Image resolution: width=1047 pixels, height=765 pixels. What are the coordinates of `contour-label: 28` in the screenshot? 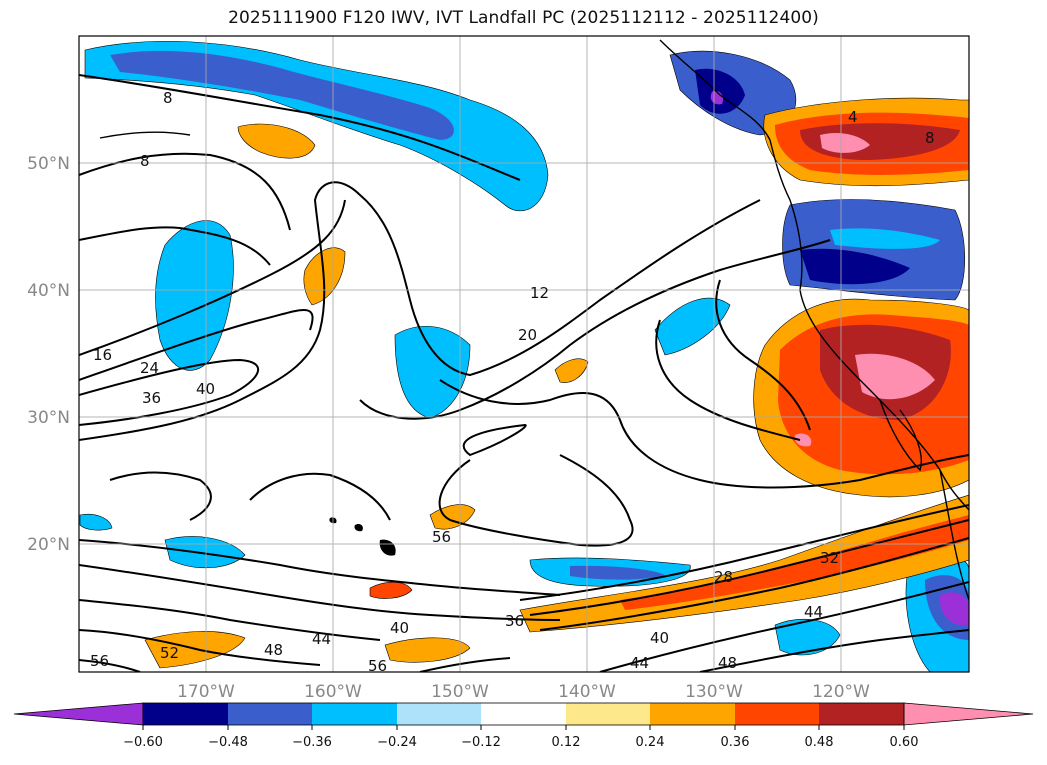 It's located at (723, 577).